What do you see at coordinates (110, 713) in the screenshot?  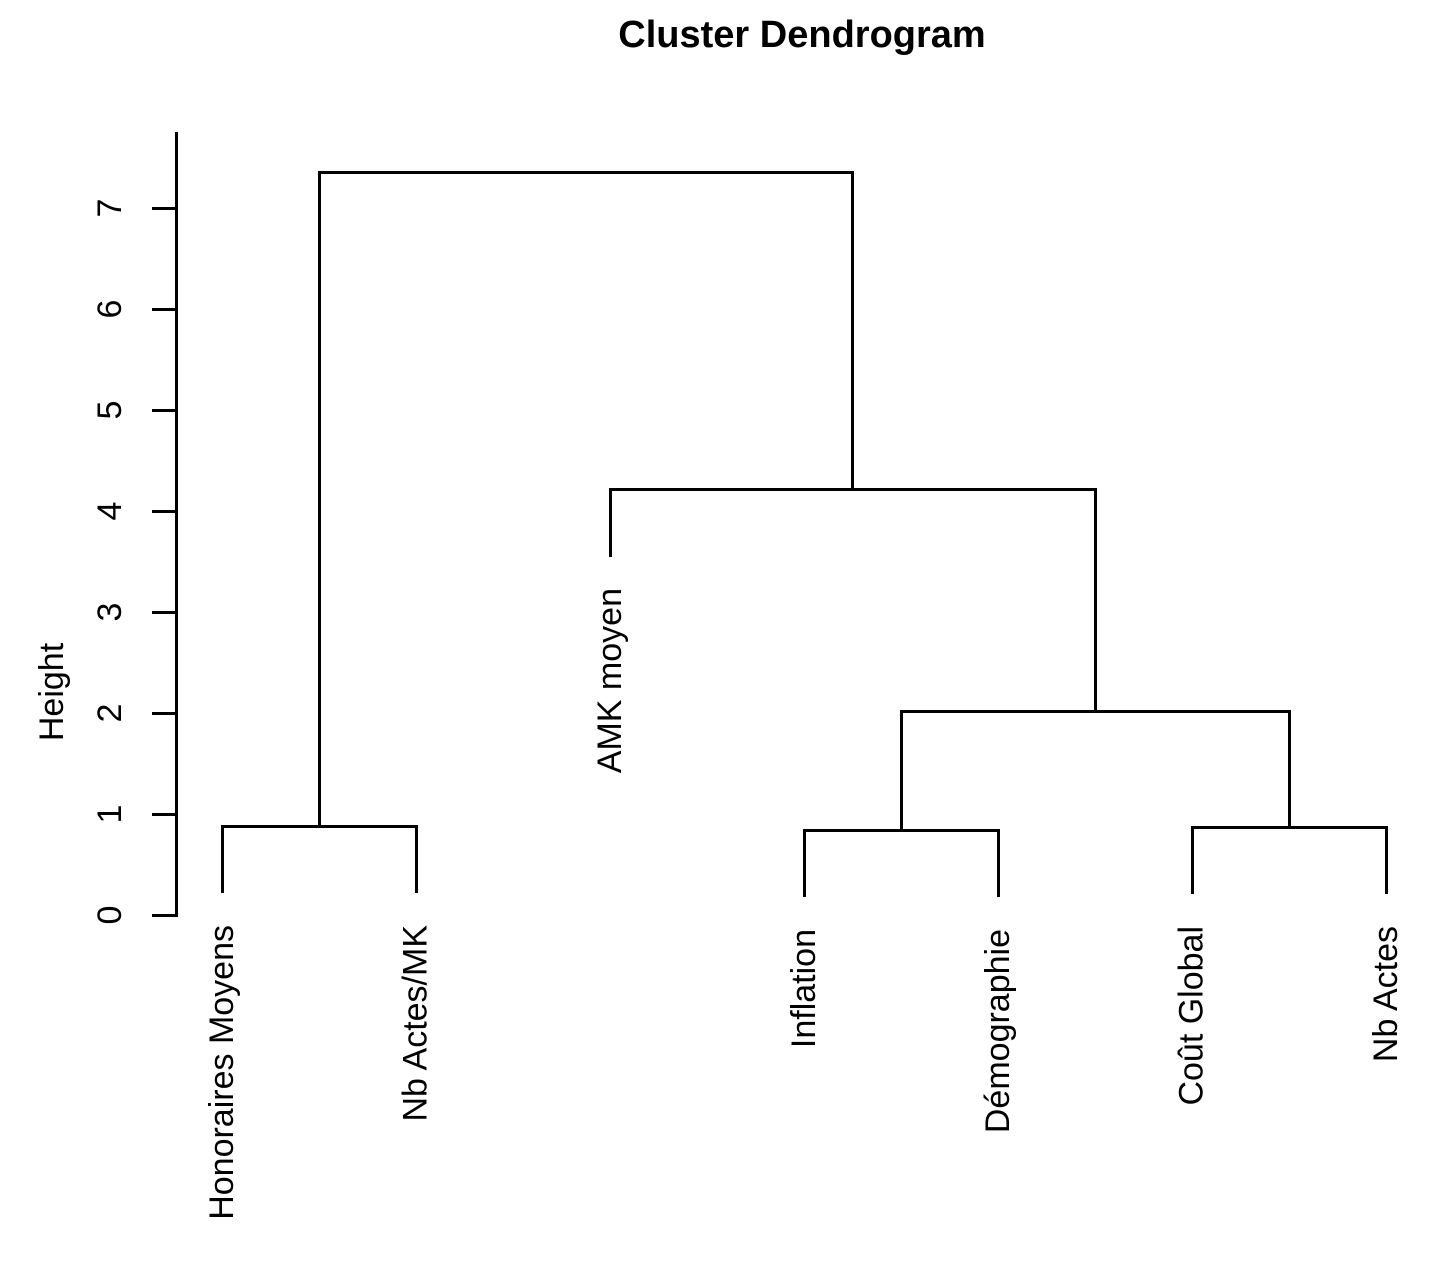 I see `y-tick-label: 2` at bounding box center [110, 713].